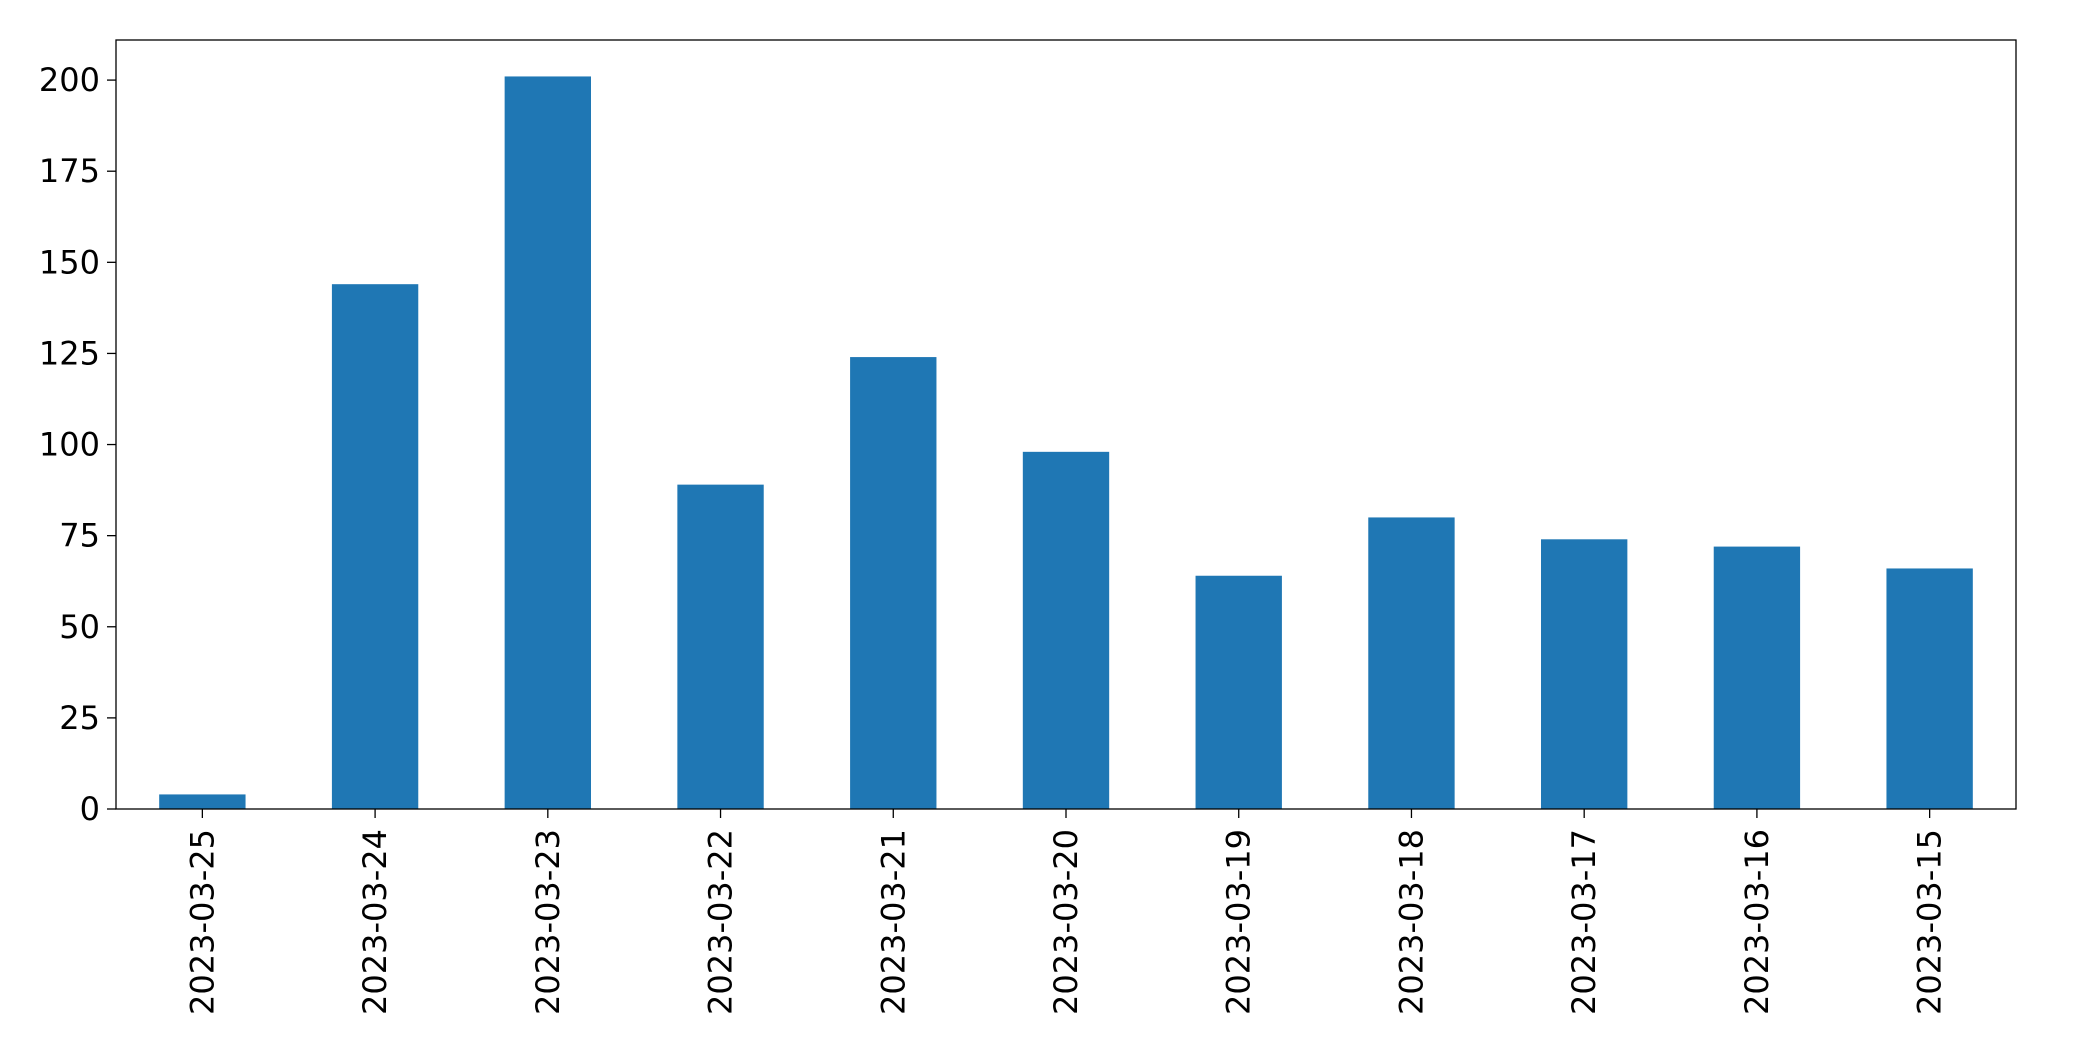 This screenshot has height=1061, width=2093. Describe the element at coordinates (69, 171) in the screenshot. I see `y-tick-label: 175` at that location.